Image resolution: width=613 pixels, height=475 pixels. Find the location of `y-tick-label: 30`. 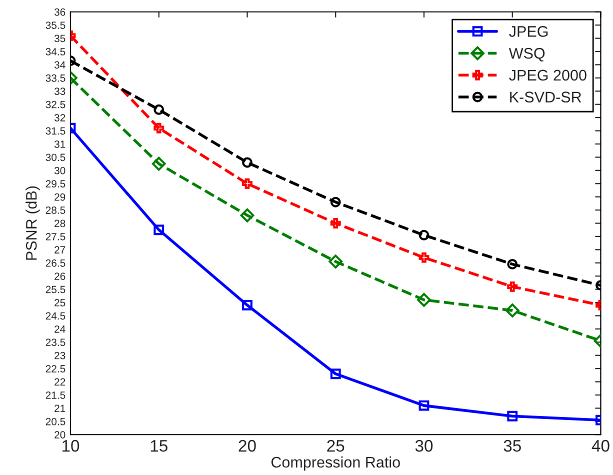

y-tick-label: 30 is located at coordinates (60, 170).